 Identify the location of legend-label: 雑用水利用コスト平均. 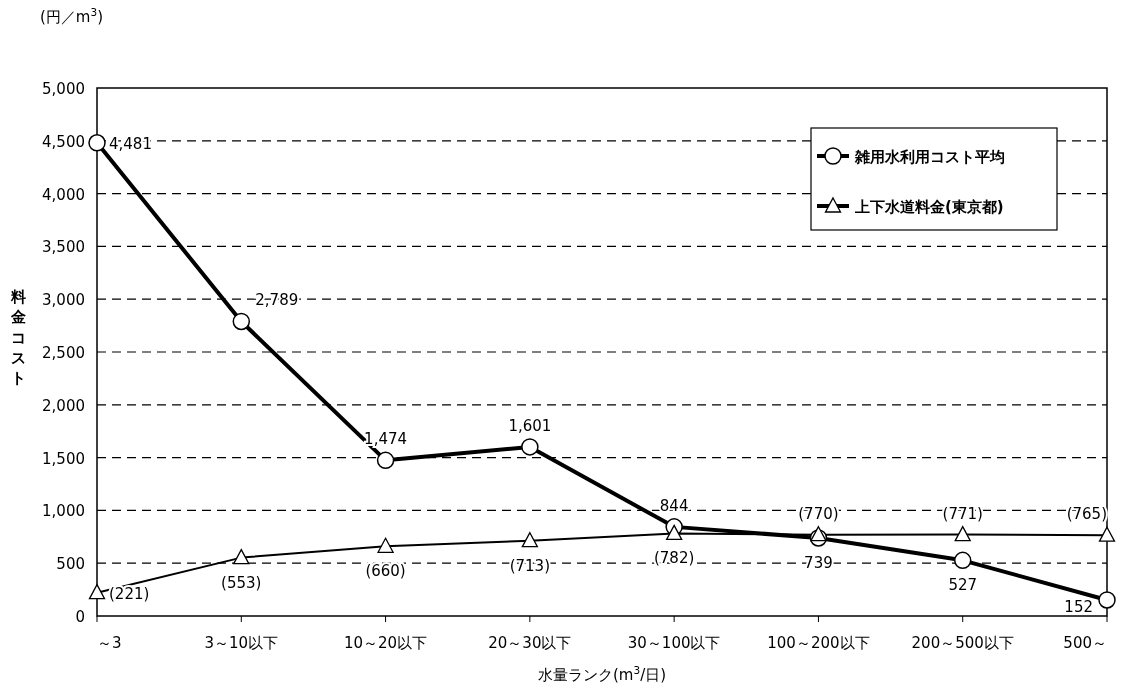
(929, 157).